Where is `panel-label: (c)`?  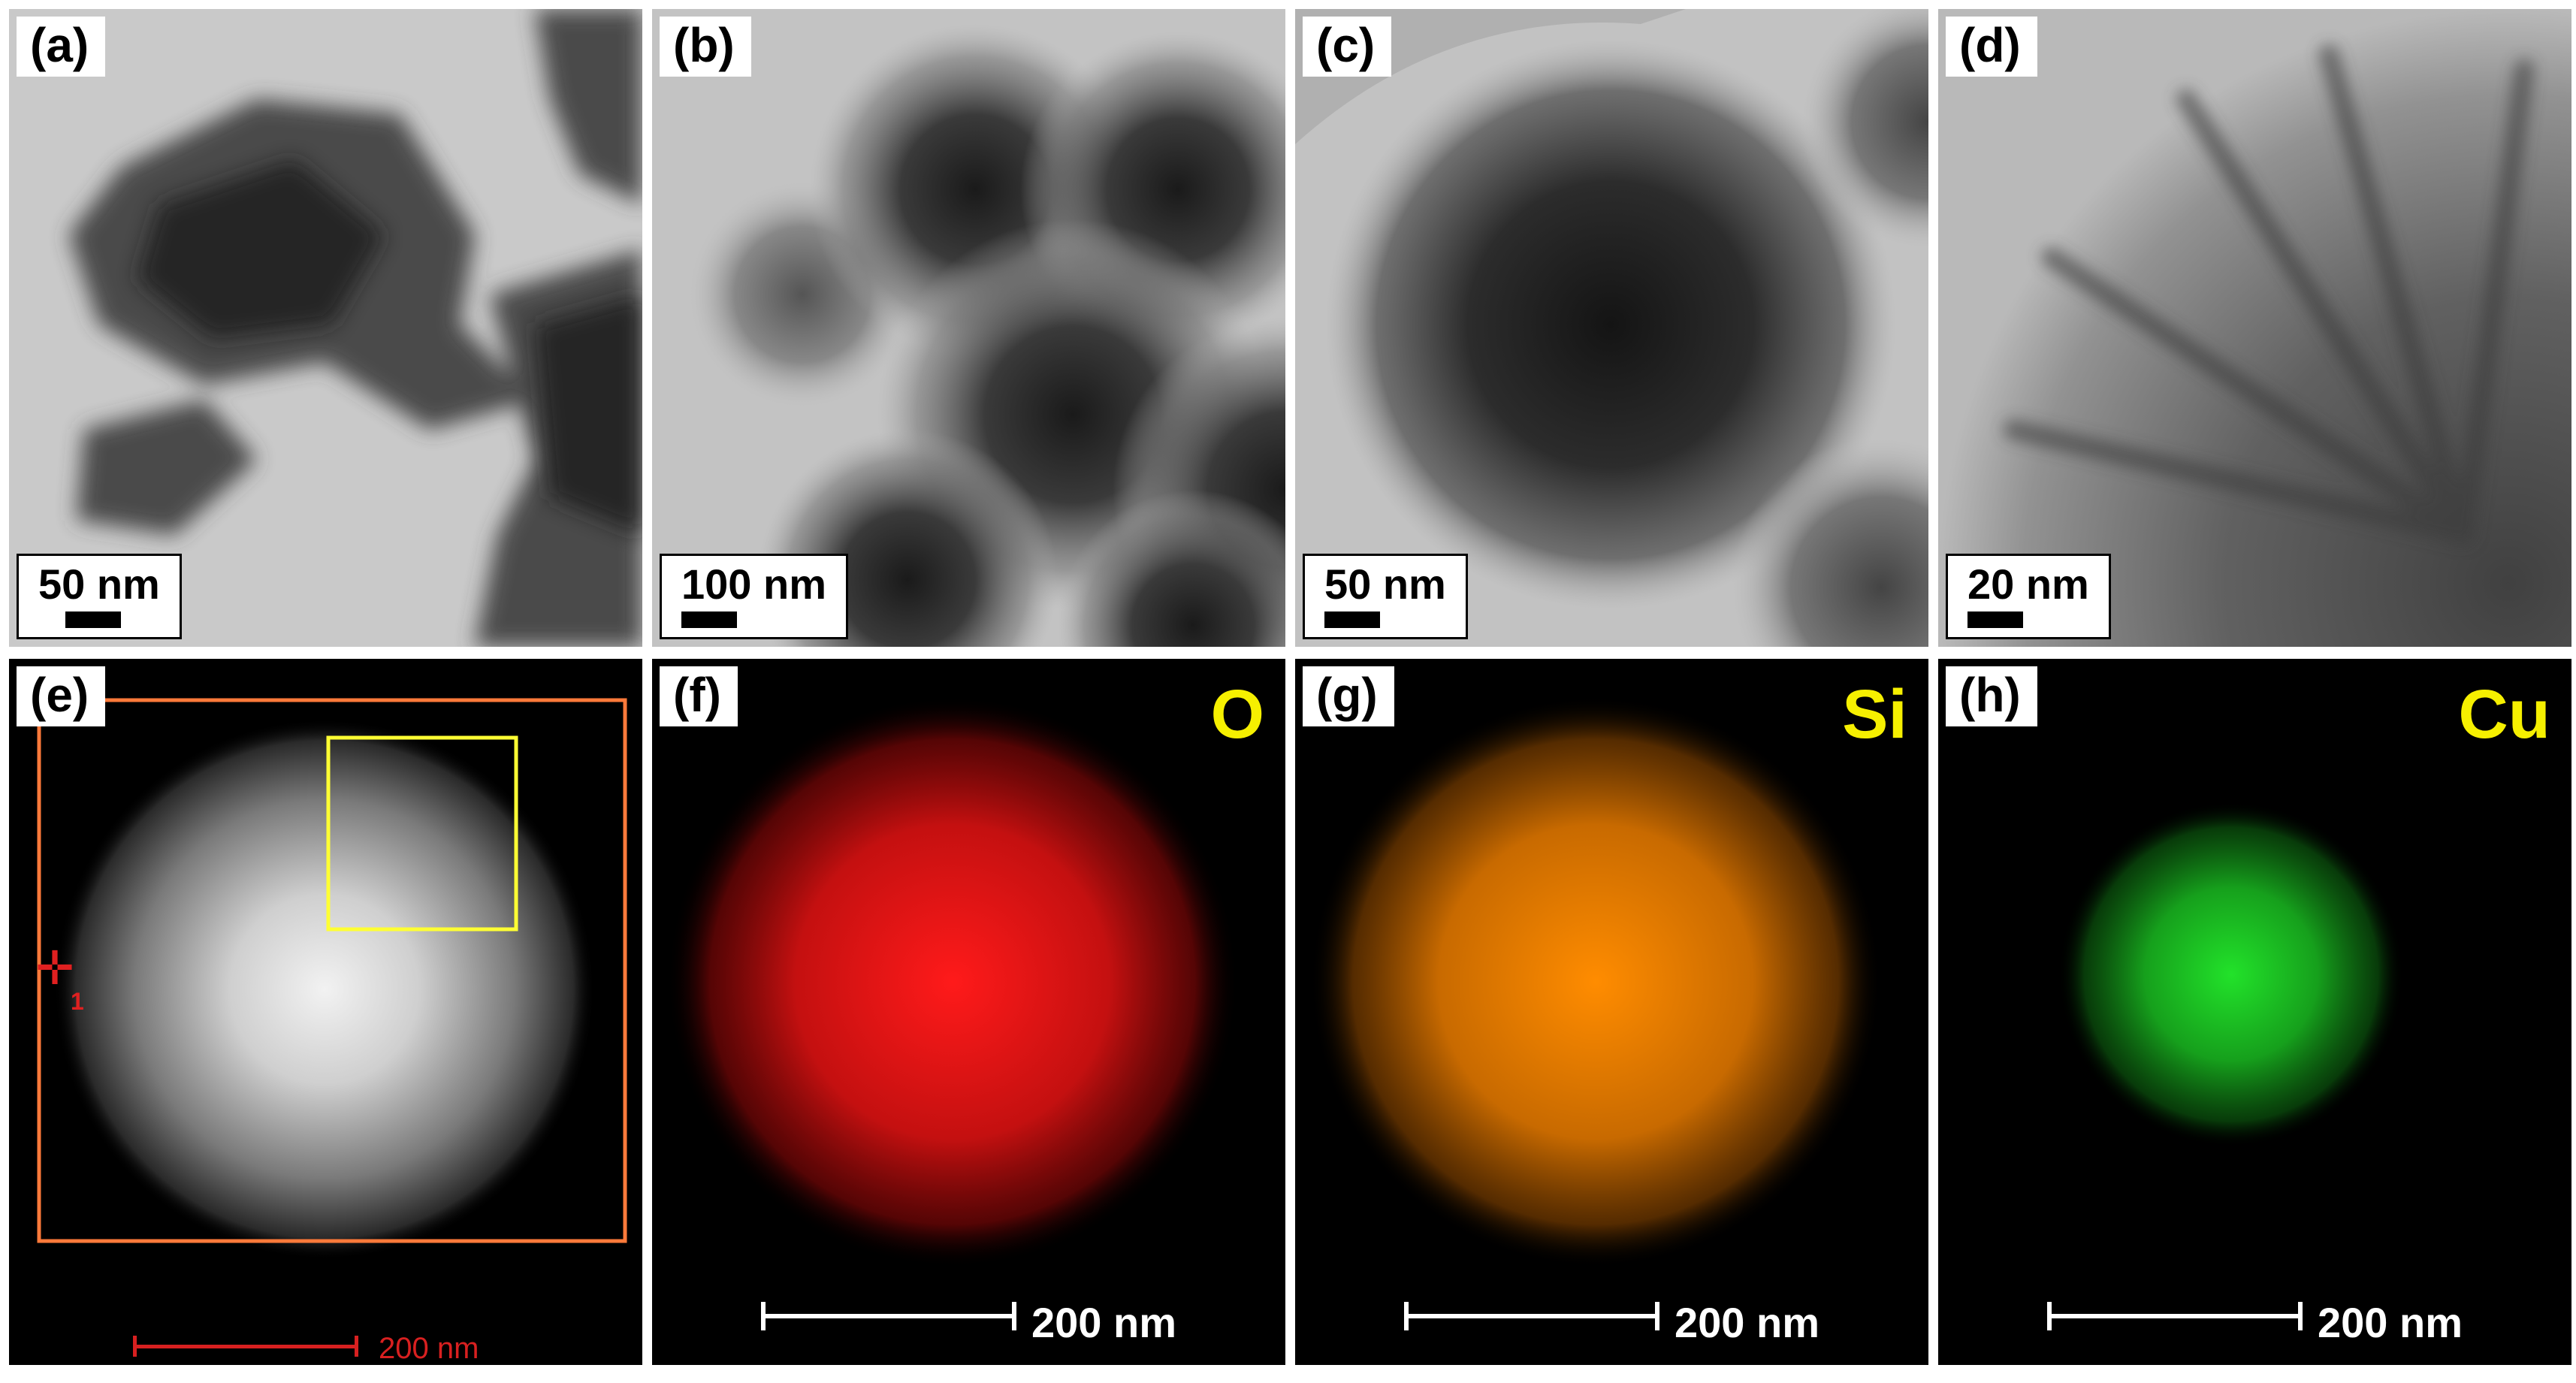 panel-label: (c) is located at coordinates (1347, 47).